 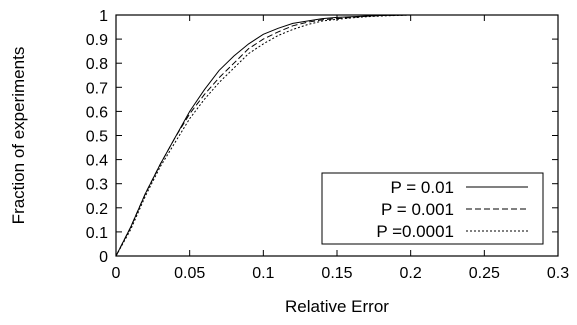 I want to click on y-tick-label: 0.8, so click(x=97, y=64).